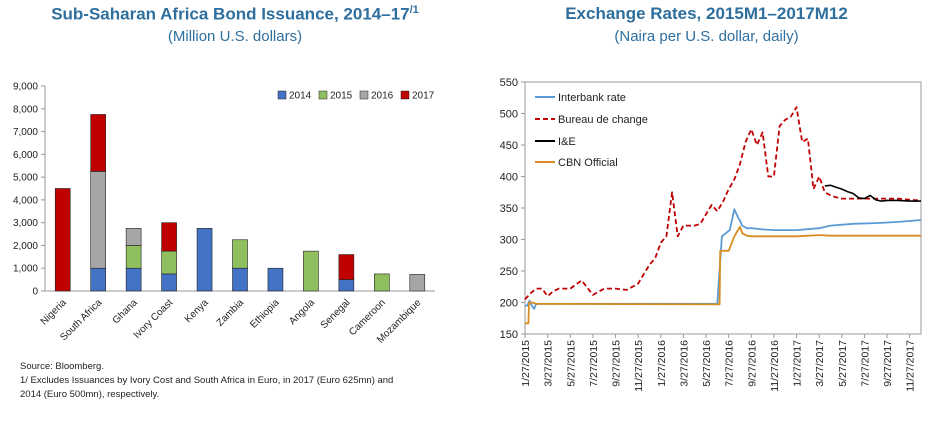 Image resolution: width=943 pixels, height=423 pixels. What do you see at coordinates (25, 200) in the screenshot?
I see `bar-y-tick-label: 4,000` at bounding box center [25, 200].